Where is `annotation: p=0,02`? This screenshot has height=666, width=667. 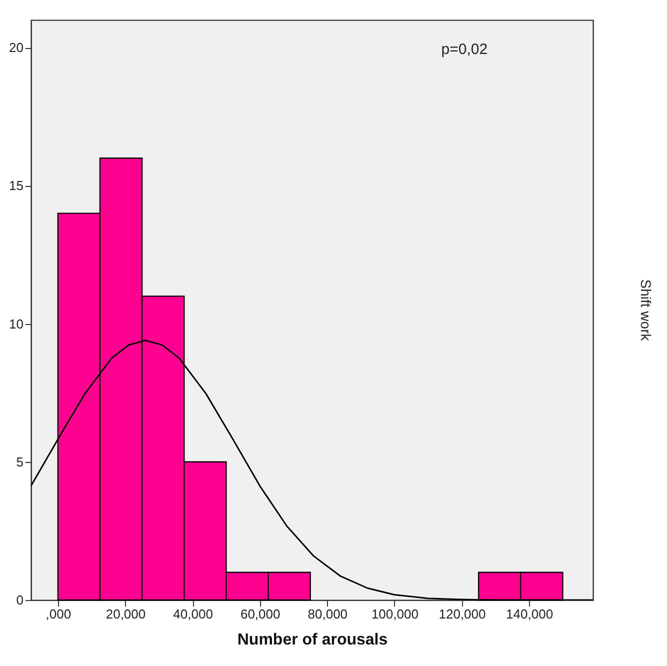 annotation: p=0,02 is located at coordinates (464, 49).